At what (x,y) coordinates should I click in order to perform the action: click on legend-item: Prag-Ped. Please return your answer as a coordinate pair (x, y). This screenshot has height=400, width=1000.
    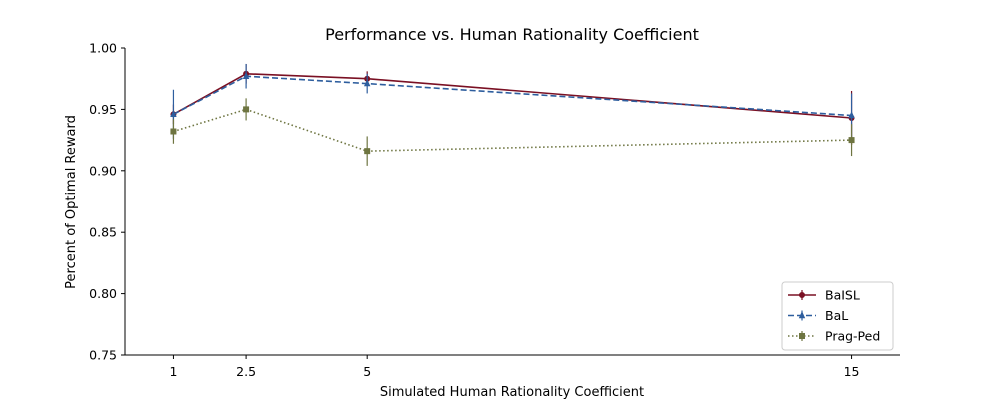
    Looking at the image, I should click on (834, 336).